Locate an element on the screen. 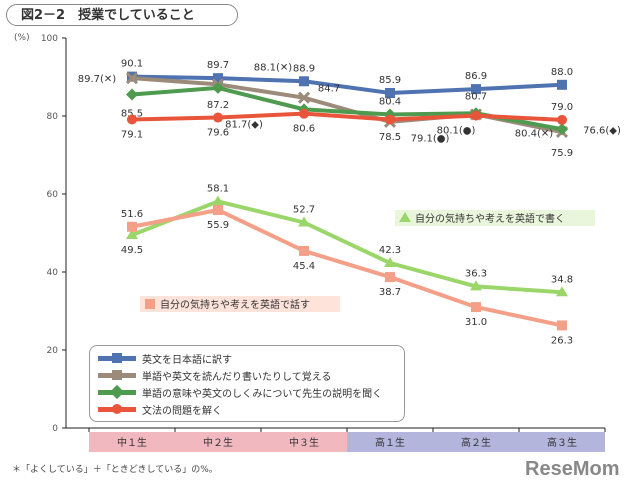 This screenshot has height=485, width=640. legend-item: 単語や英文を読んだり書いたりして覚える is located at coordinates (251, 375).